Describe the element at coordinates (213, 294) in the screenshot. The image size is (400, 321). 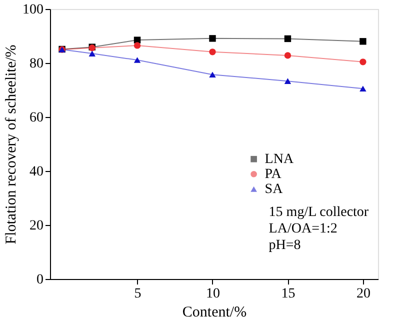
I see `x-tick-label: 10` at that location.